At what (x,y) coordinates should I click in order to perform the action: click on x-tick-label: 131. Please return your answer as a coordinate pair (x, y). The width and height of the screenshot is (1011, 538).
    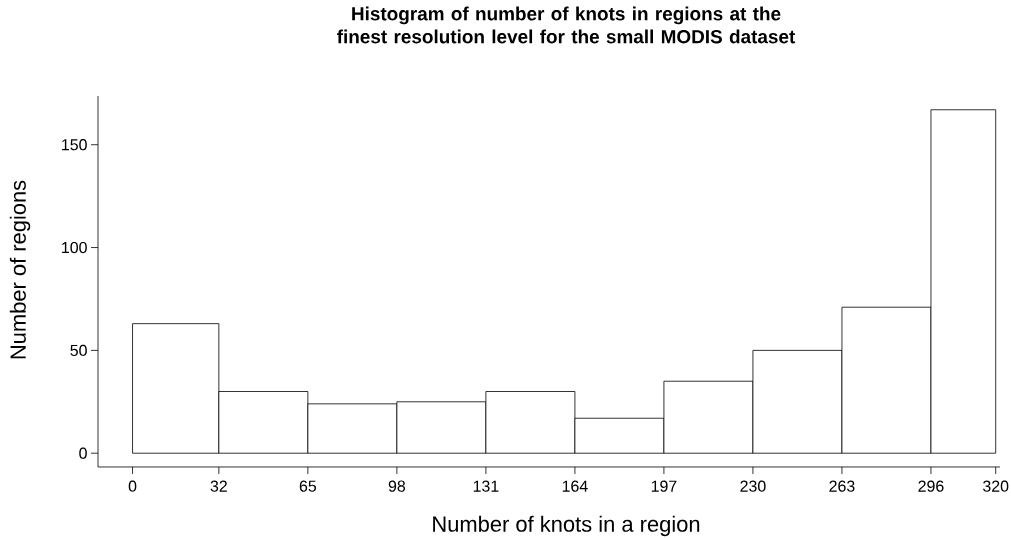
    Looking at the image, I should click on (486, 486).